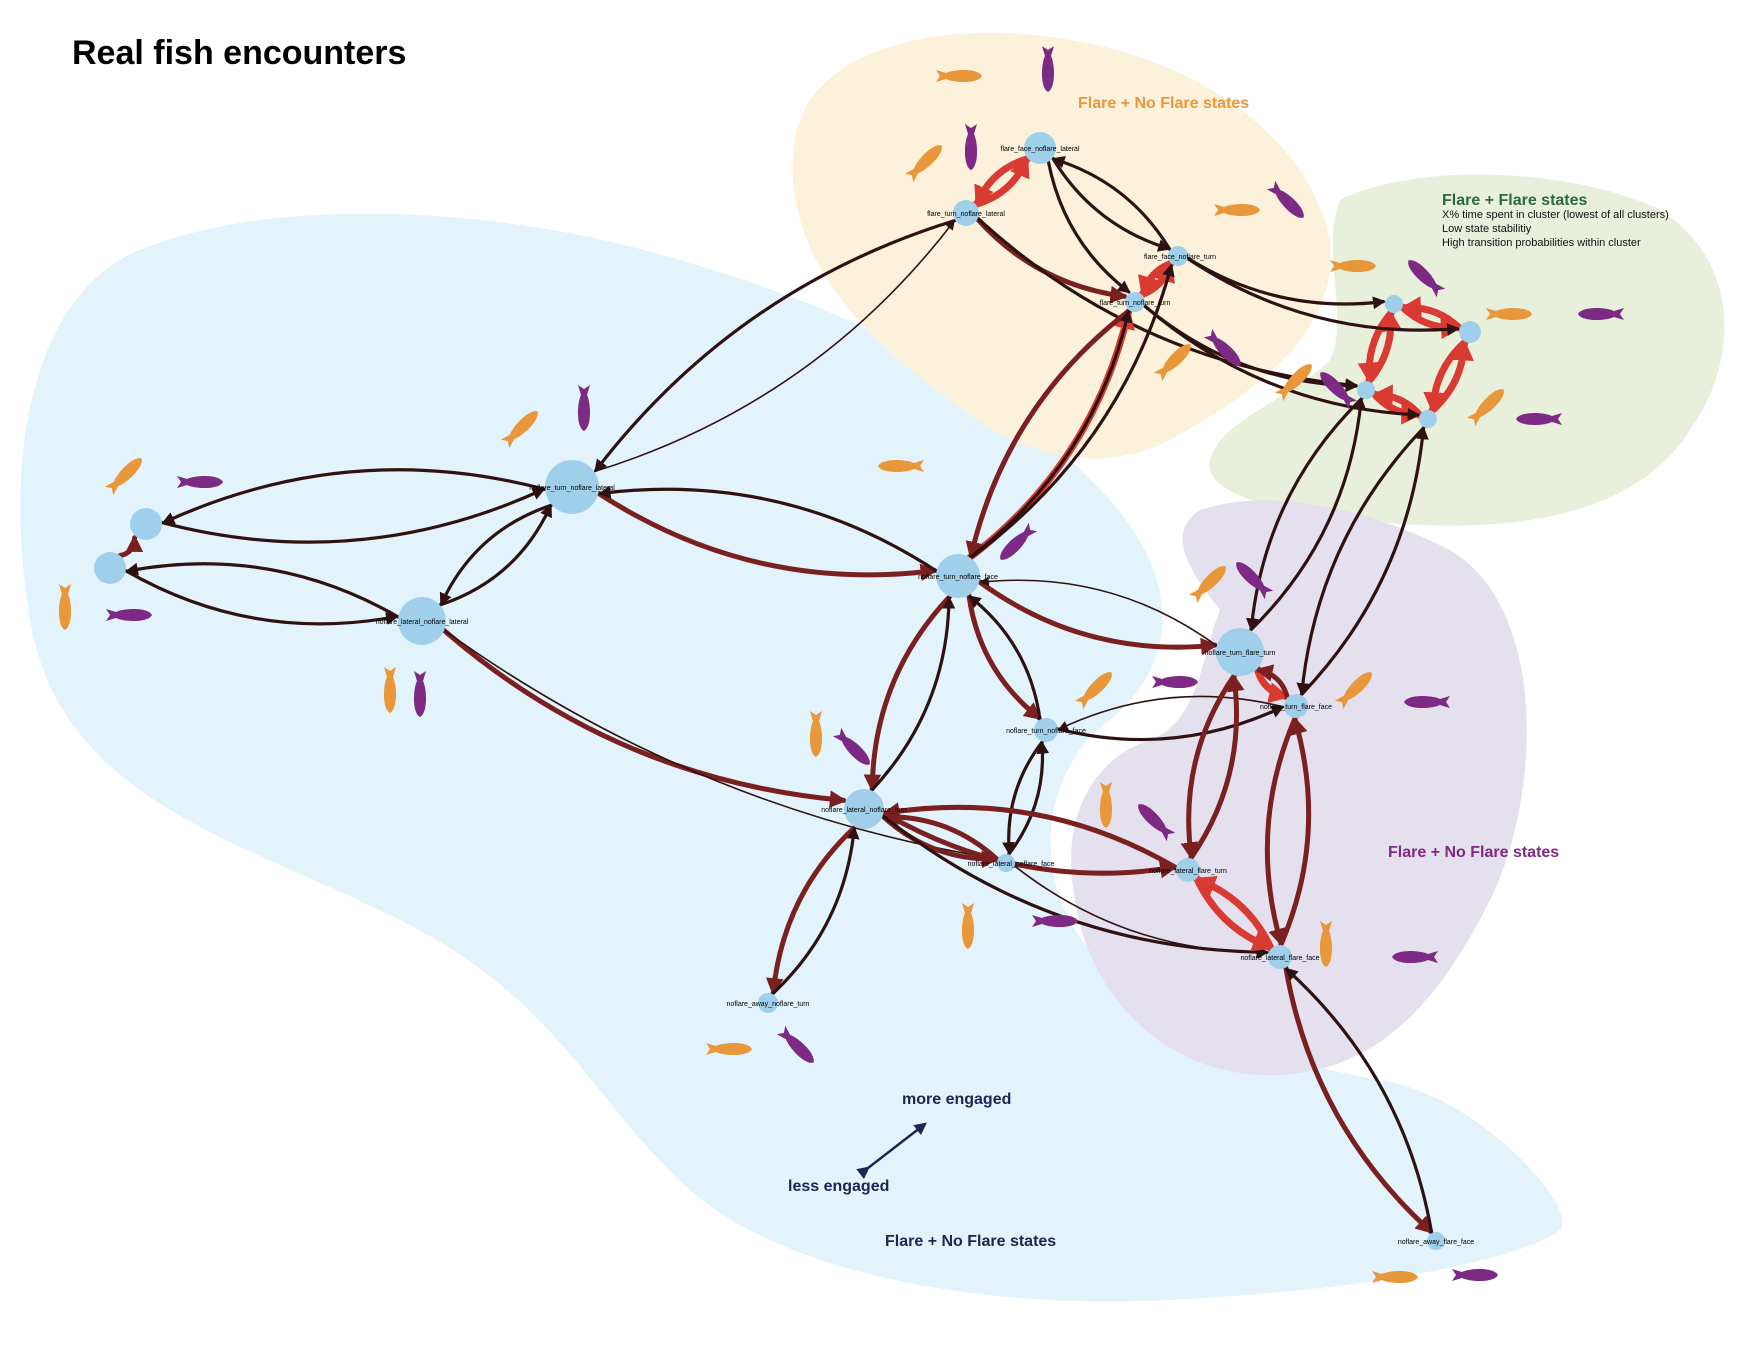 The height and width of the screenshot is (1350, 1748). Describe the element at coordinates (1428, 419) in the screenshot. I see `node-n8` at that location.